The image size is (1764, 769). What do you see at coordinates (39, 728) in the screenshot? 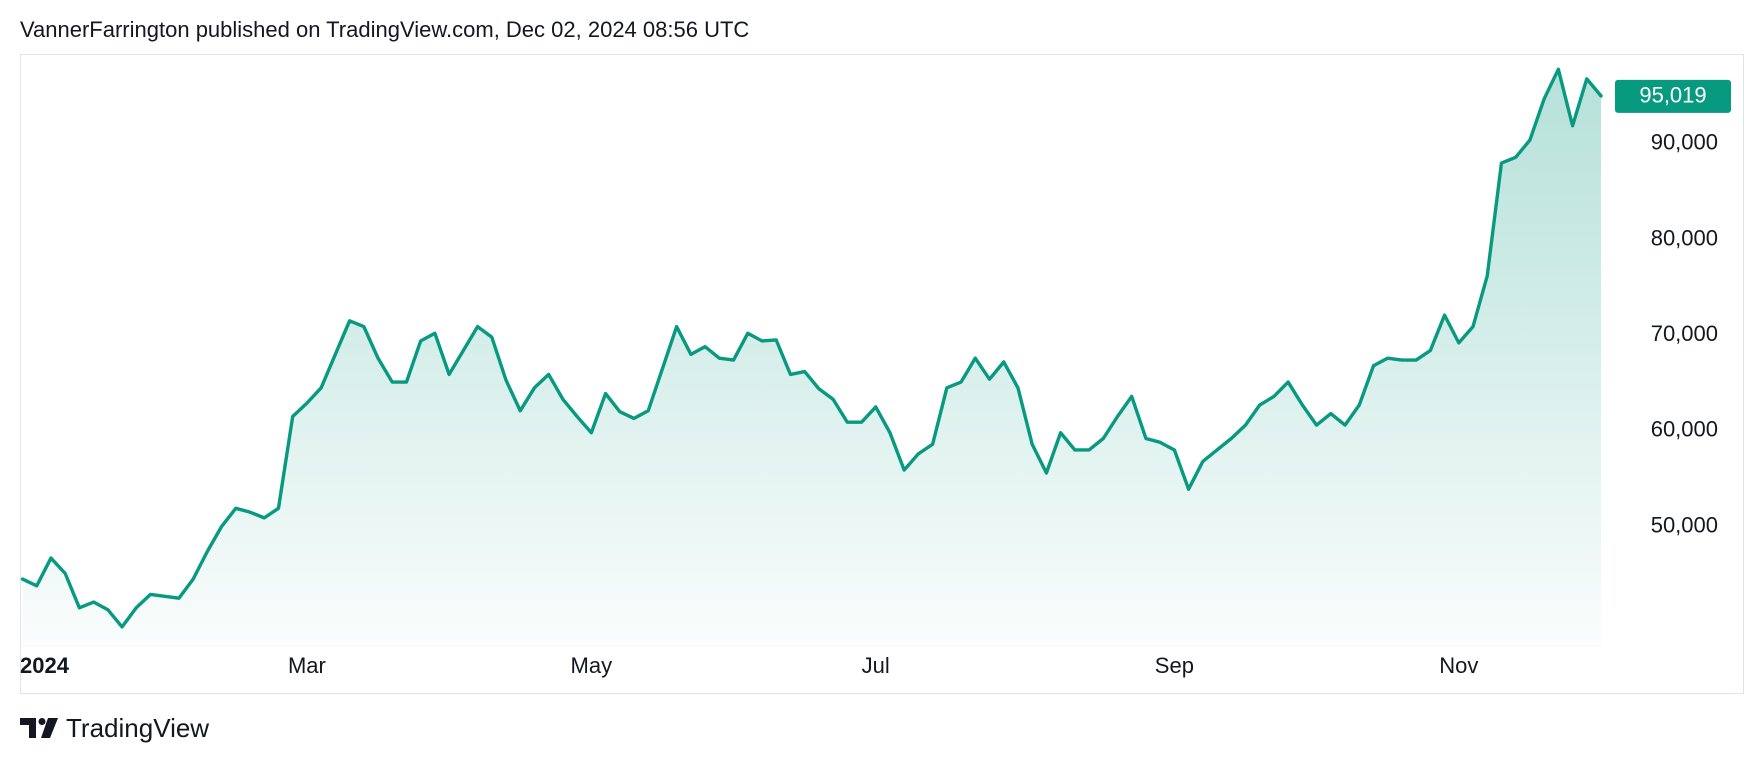
I see `brand-logo` at bounding box center [39, 728].